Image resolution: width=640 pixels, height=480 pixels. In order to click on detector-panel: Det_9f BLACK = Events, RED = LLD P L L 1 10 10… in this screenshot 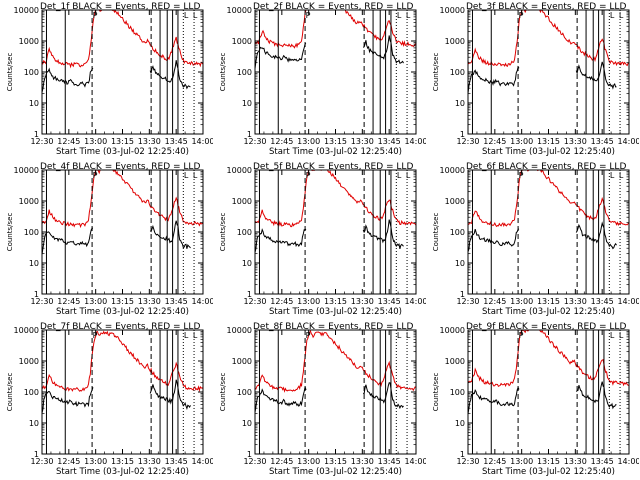, I will do `click(532, 400)`.